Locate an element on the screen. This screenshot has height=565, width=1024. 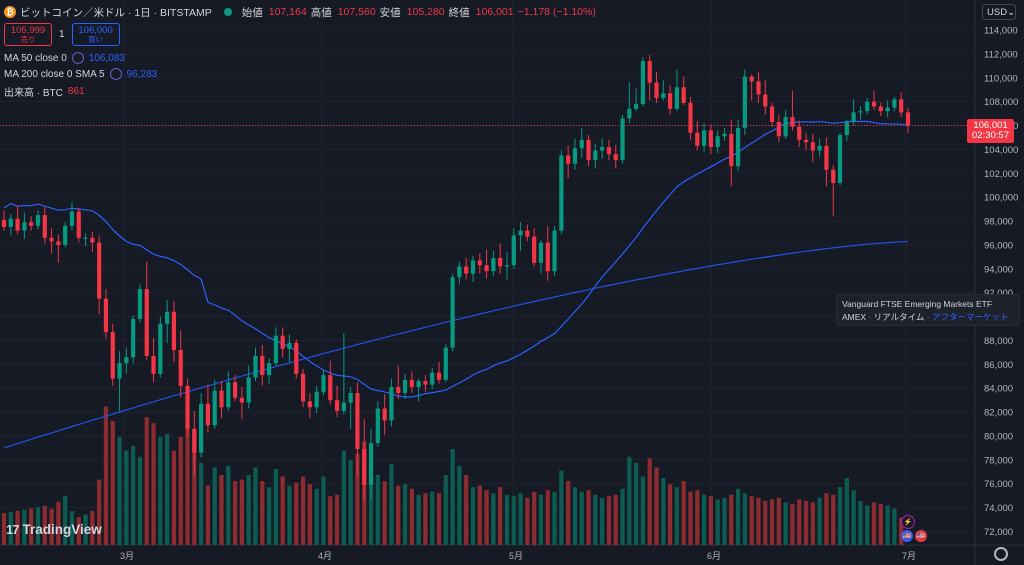
gear-icon is located at coordinates (1001, 554).